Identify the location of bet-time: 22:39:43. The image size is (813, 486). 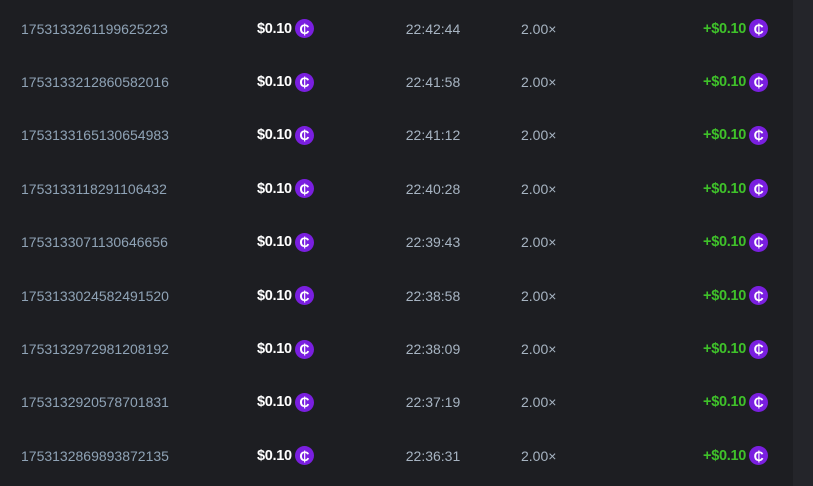
(433, 242).